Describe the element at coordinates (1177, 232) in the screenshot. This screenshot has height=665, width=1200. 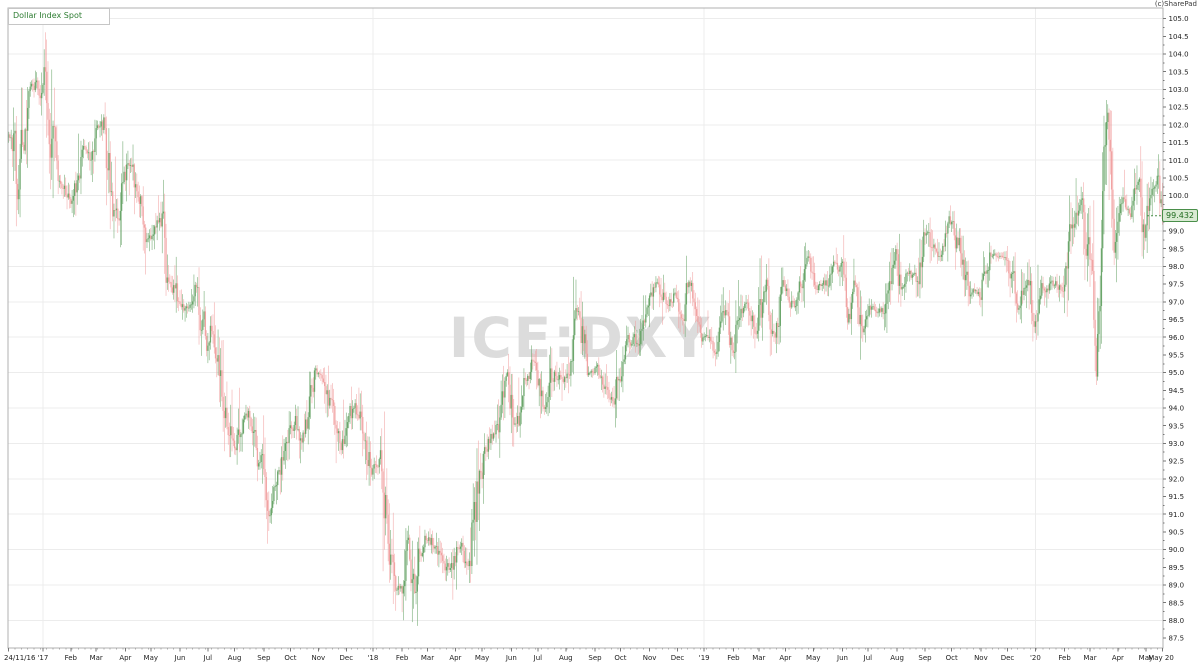
I see `y-axis-label: 99.0` at that location.